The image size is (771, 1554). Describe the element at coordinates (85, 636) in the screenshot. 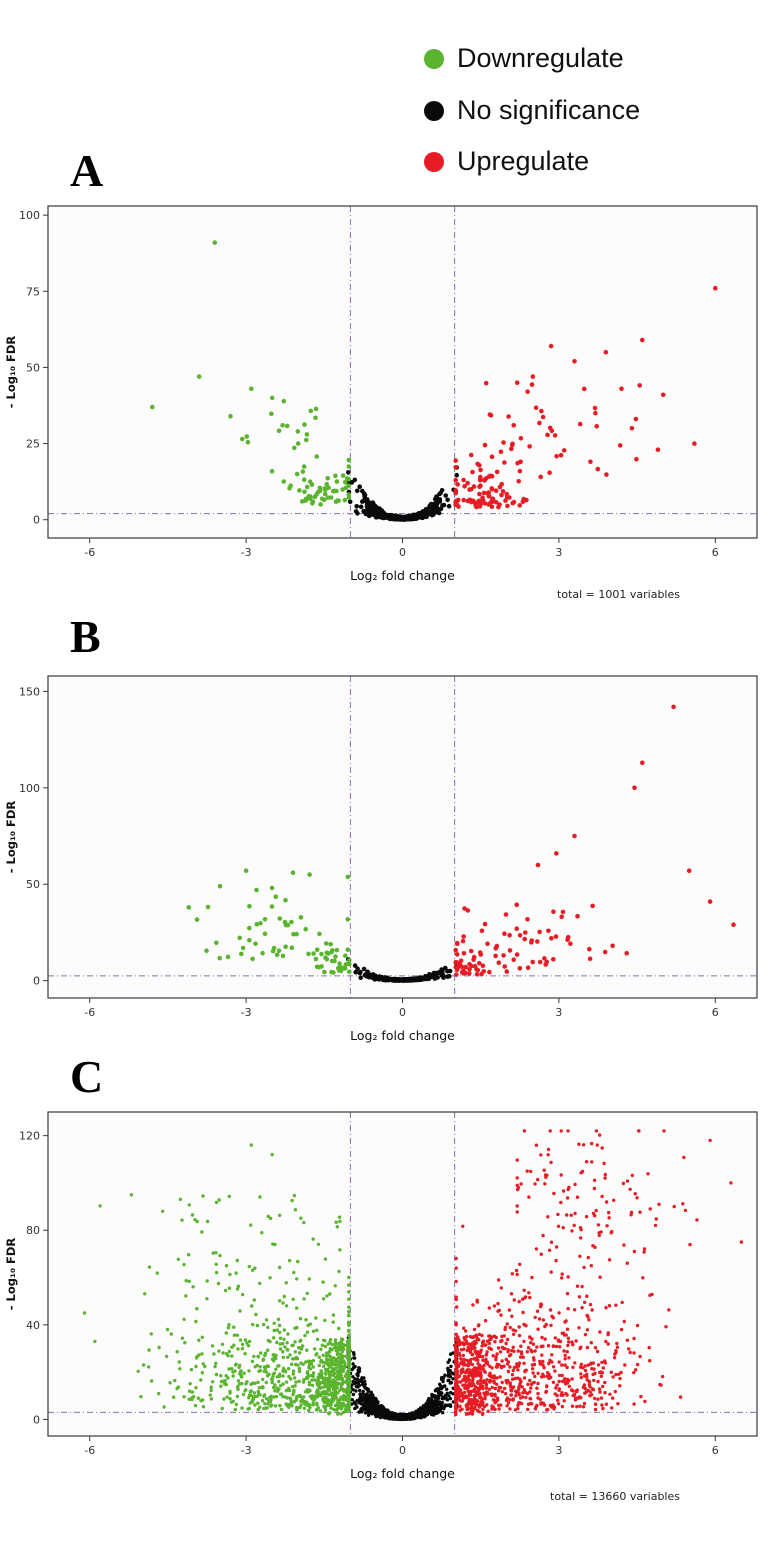

I see `panel-b-letter: B` at that location.